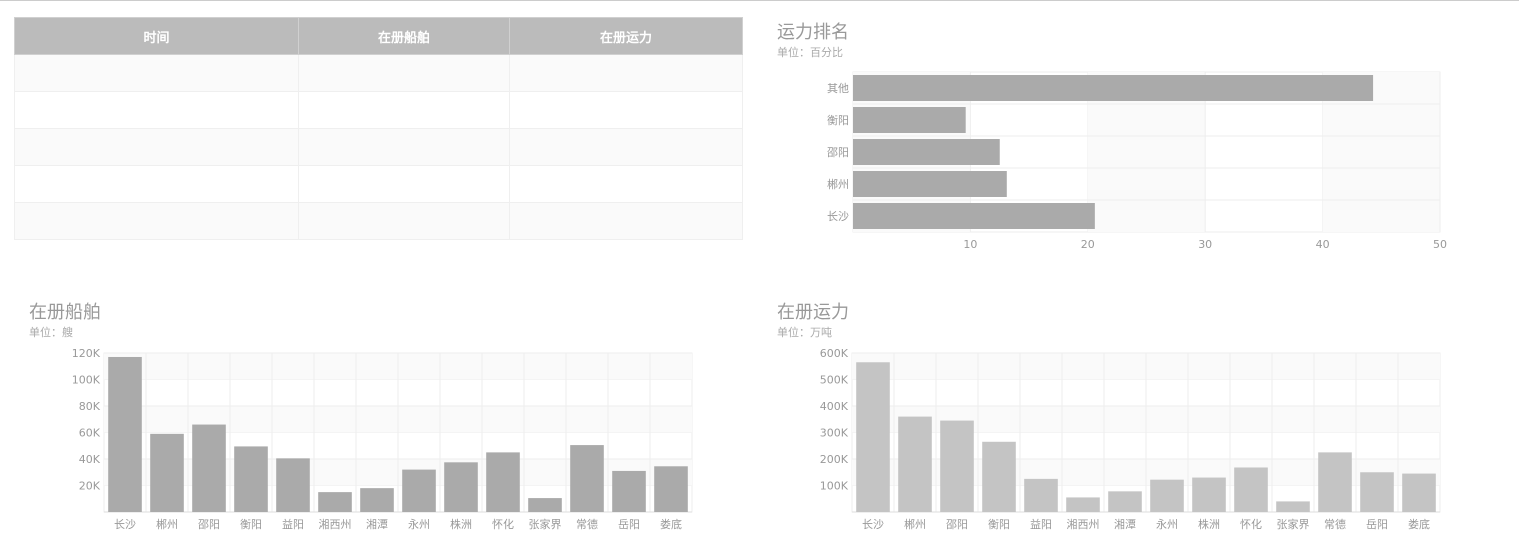 The height and width of the screenshot is (559, 1519). I want to click on x-tick-label: 益阳, so click(293, 524).